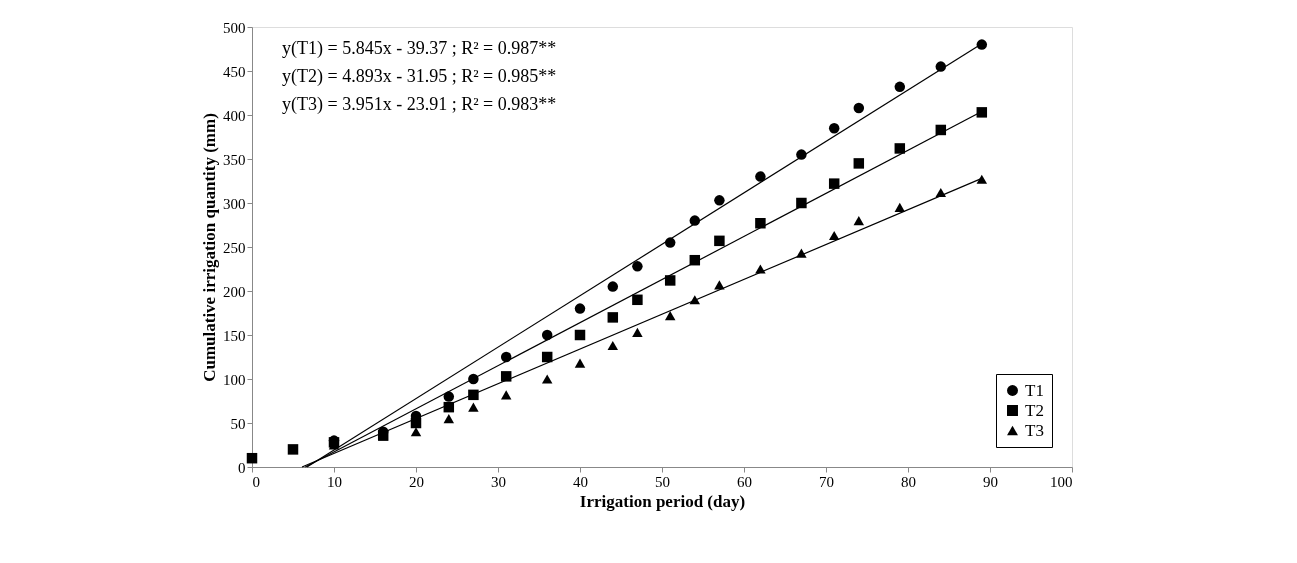 The width and height of the screenshot is (1297, 563). What do you see at coordinates (1061, 481) in the screenshot?
I see `x-tick-label: 100` at bounding box center [1061, 481].